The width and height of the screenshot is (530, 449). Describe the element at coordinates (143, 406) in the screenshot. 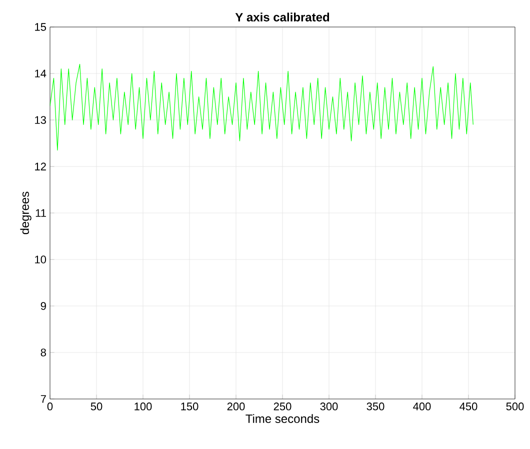

I see `x-tick-label: 100` at that location.